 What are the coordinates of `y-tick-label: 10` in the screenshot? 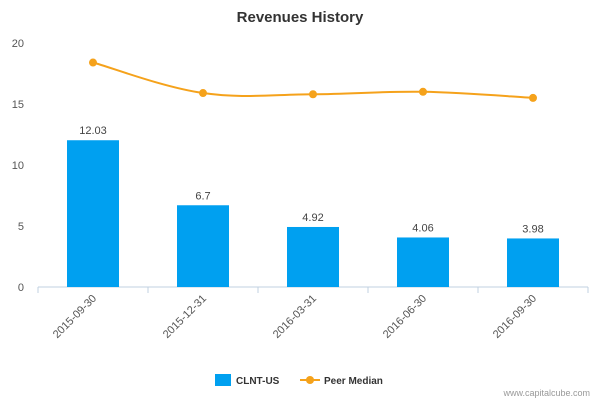 It's located at (18, 166).